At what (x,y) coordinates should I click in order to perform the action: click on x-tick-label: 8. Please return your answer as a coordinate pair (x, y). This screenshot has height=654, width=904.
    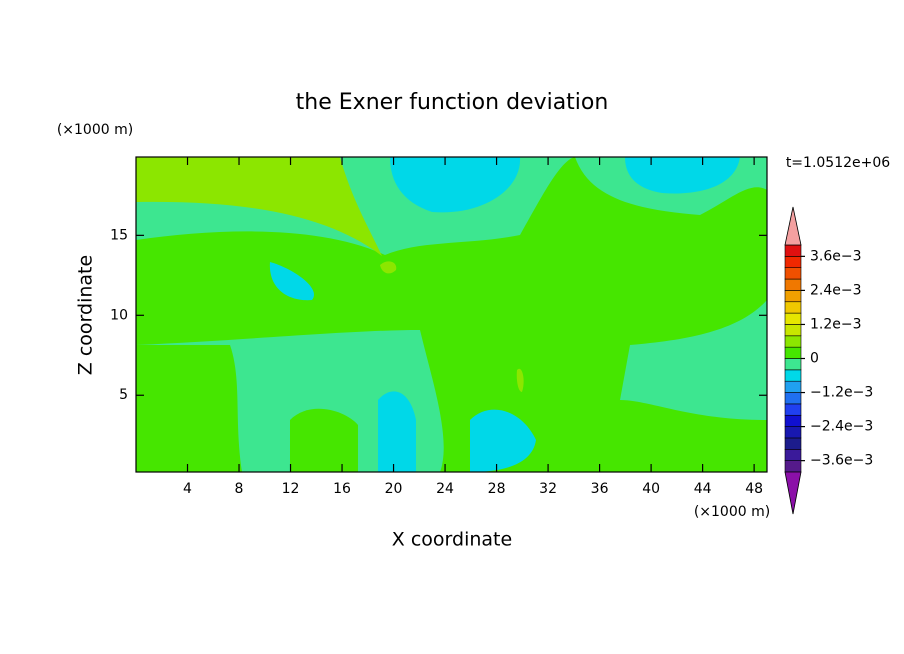
    Looking at the image, I should click on (239, 489).